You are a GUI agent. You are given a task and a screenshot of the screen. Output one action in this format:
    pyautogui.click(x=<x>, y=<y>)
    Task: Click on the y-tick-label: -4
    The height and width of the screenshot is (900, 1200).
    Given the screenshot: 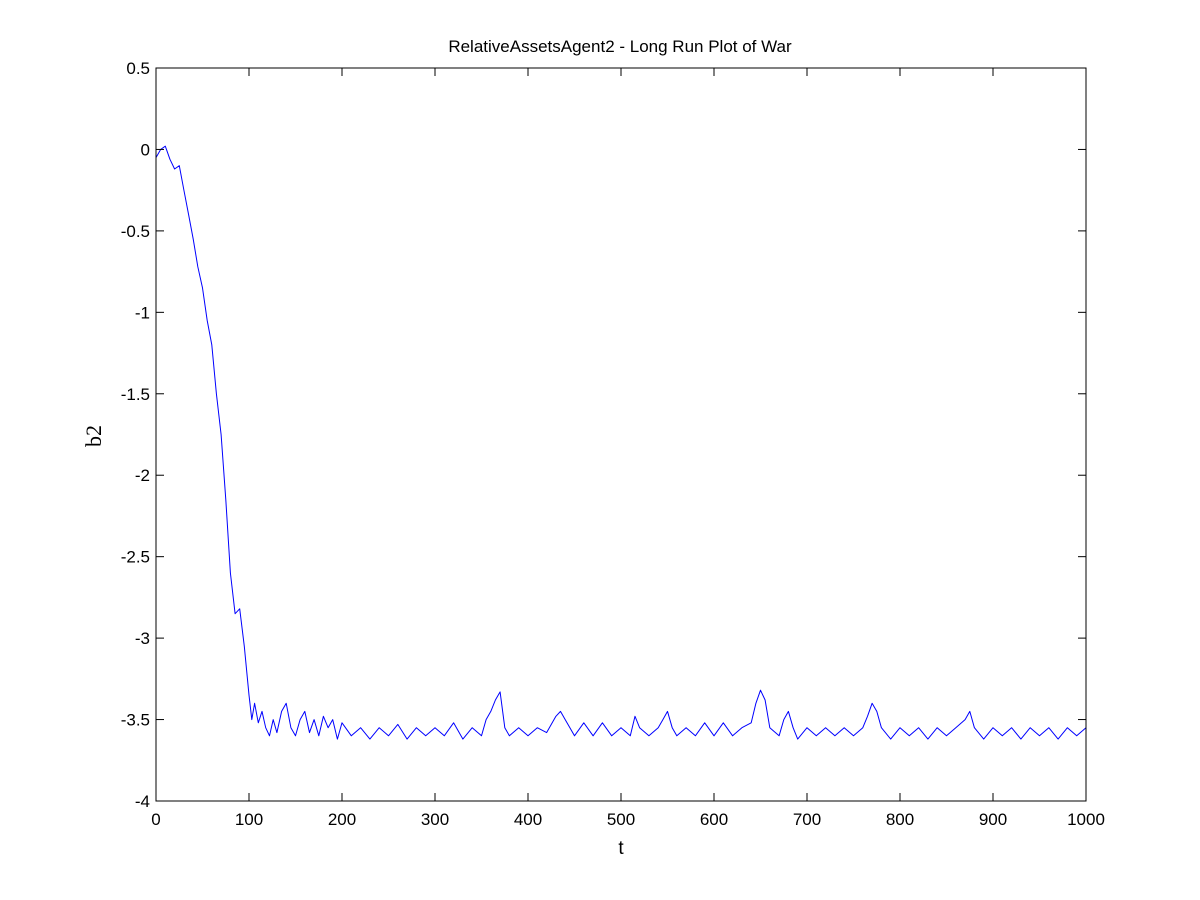 What is the action you would take?
    pyautogui.click(x=142, y=801)
    